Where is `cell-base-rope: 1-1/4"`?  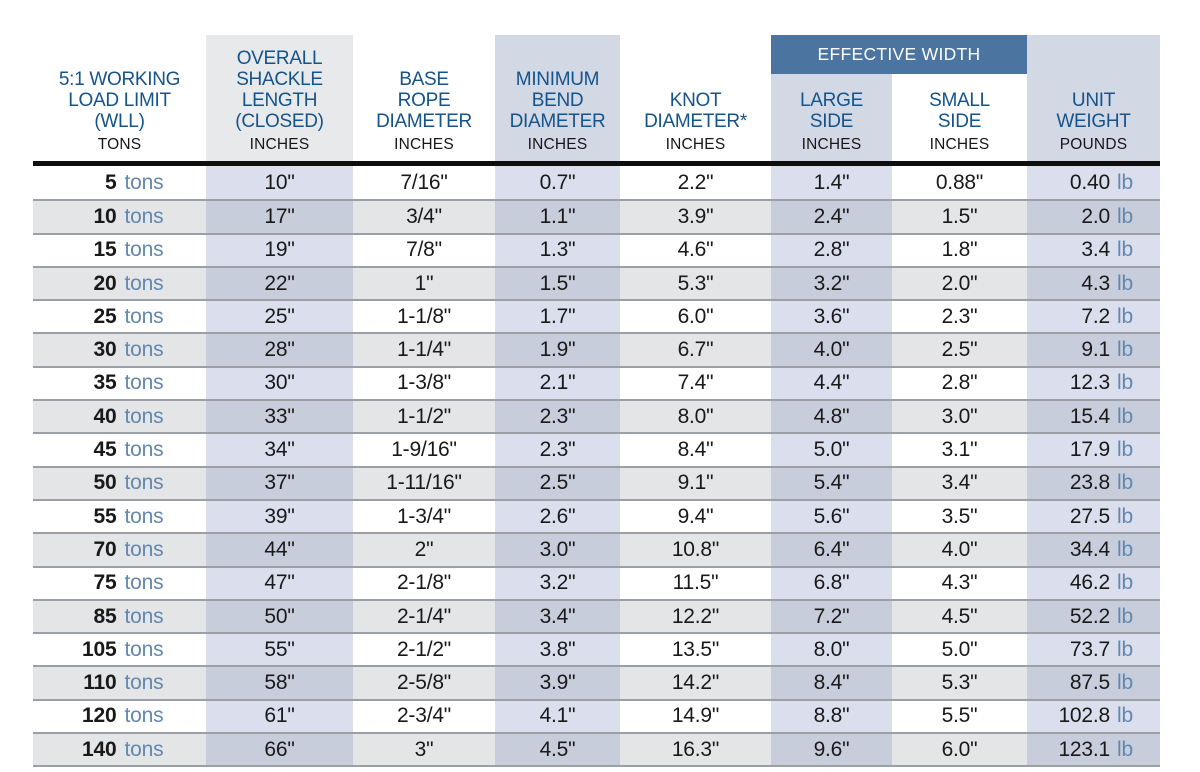
cell-base-rope: 1-1/4" is located at coordinates (424, 350).